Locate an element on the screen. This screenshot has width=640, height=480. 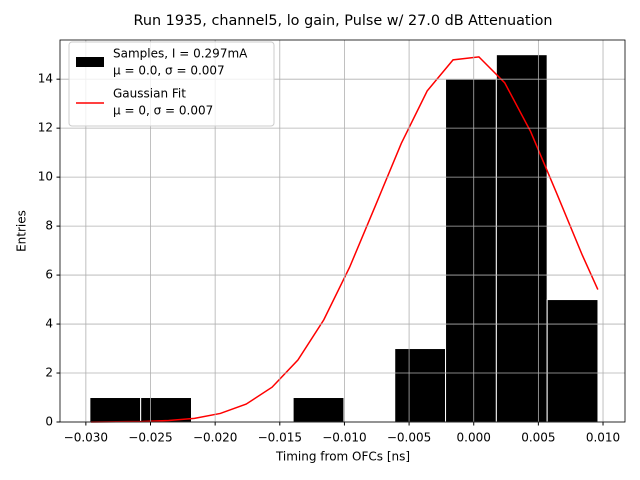
x-tick-label: 0.000 is located at coordinates (474, 438).